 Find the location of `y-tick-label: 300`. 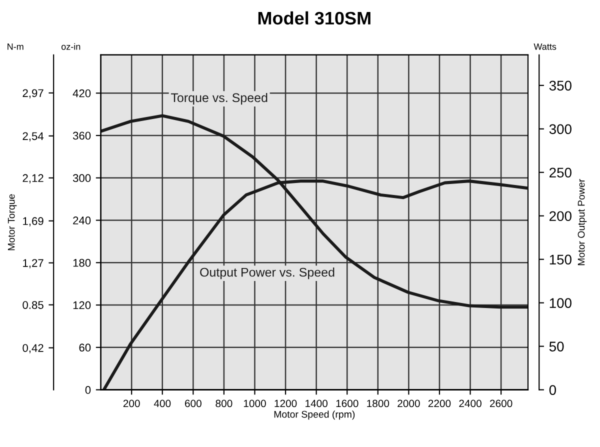

y-tick-label: 300 is located at coordinates (81, 178).